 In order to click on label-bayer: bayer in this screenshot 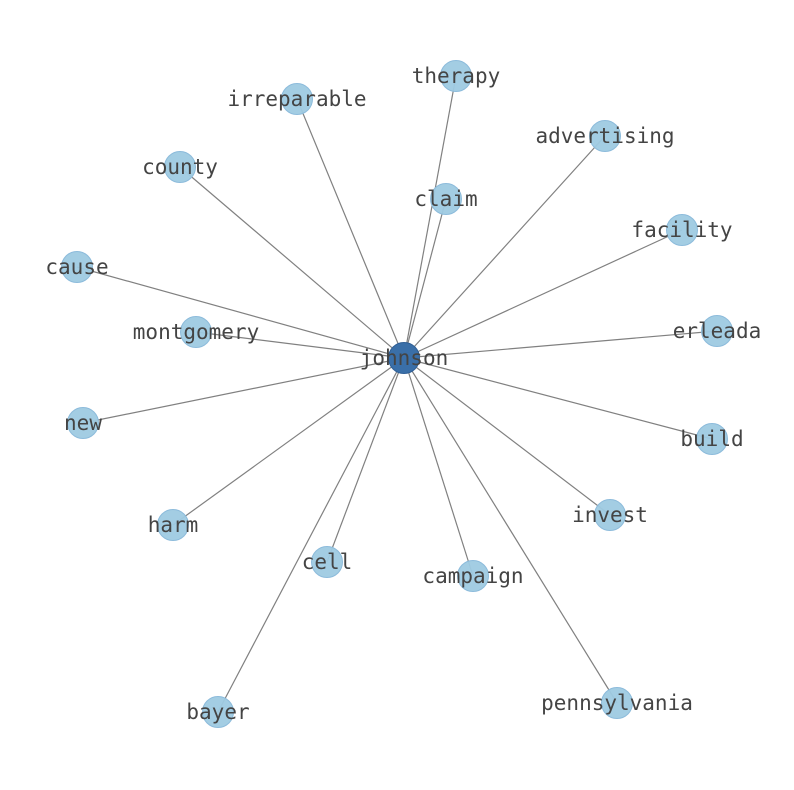, I will do `click(217, 712)`.